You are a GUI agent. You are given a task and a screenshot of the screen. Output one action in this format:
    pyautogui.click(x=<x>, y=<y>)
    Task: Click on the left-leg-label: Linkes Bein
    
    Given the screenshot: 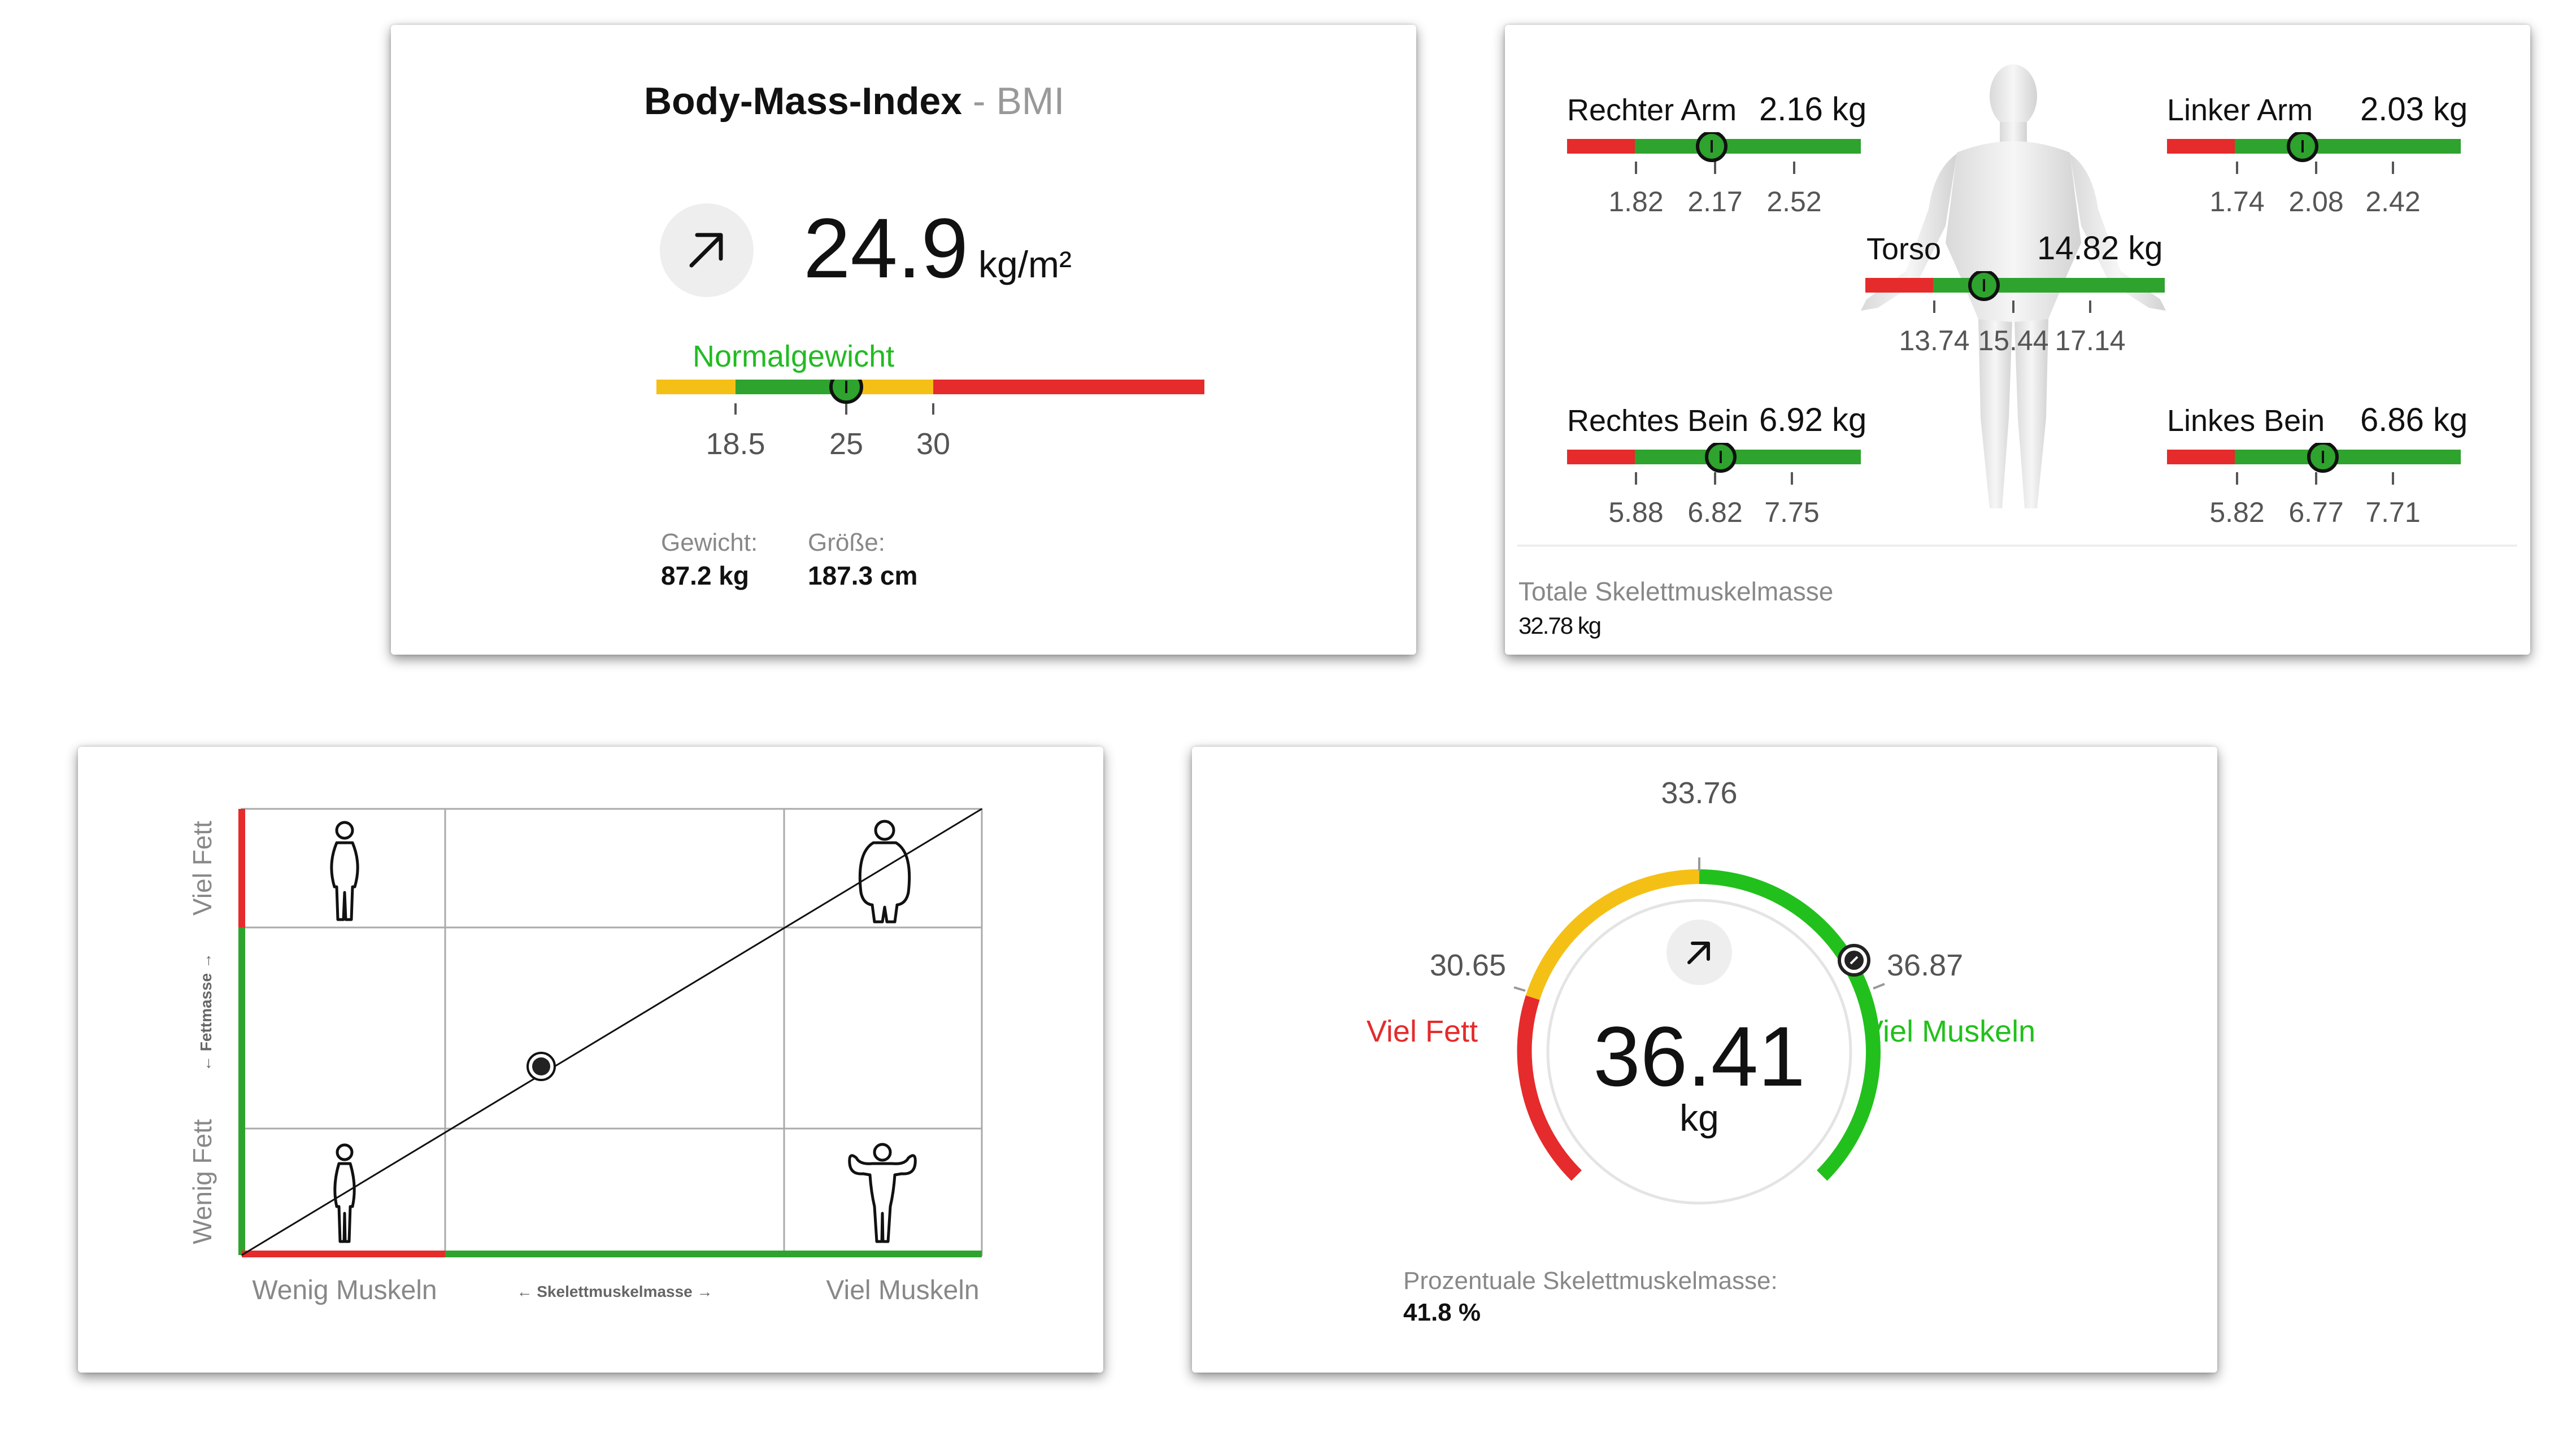 What is the action you would take?
    pyautogui.click(x=2246, y=421)
    